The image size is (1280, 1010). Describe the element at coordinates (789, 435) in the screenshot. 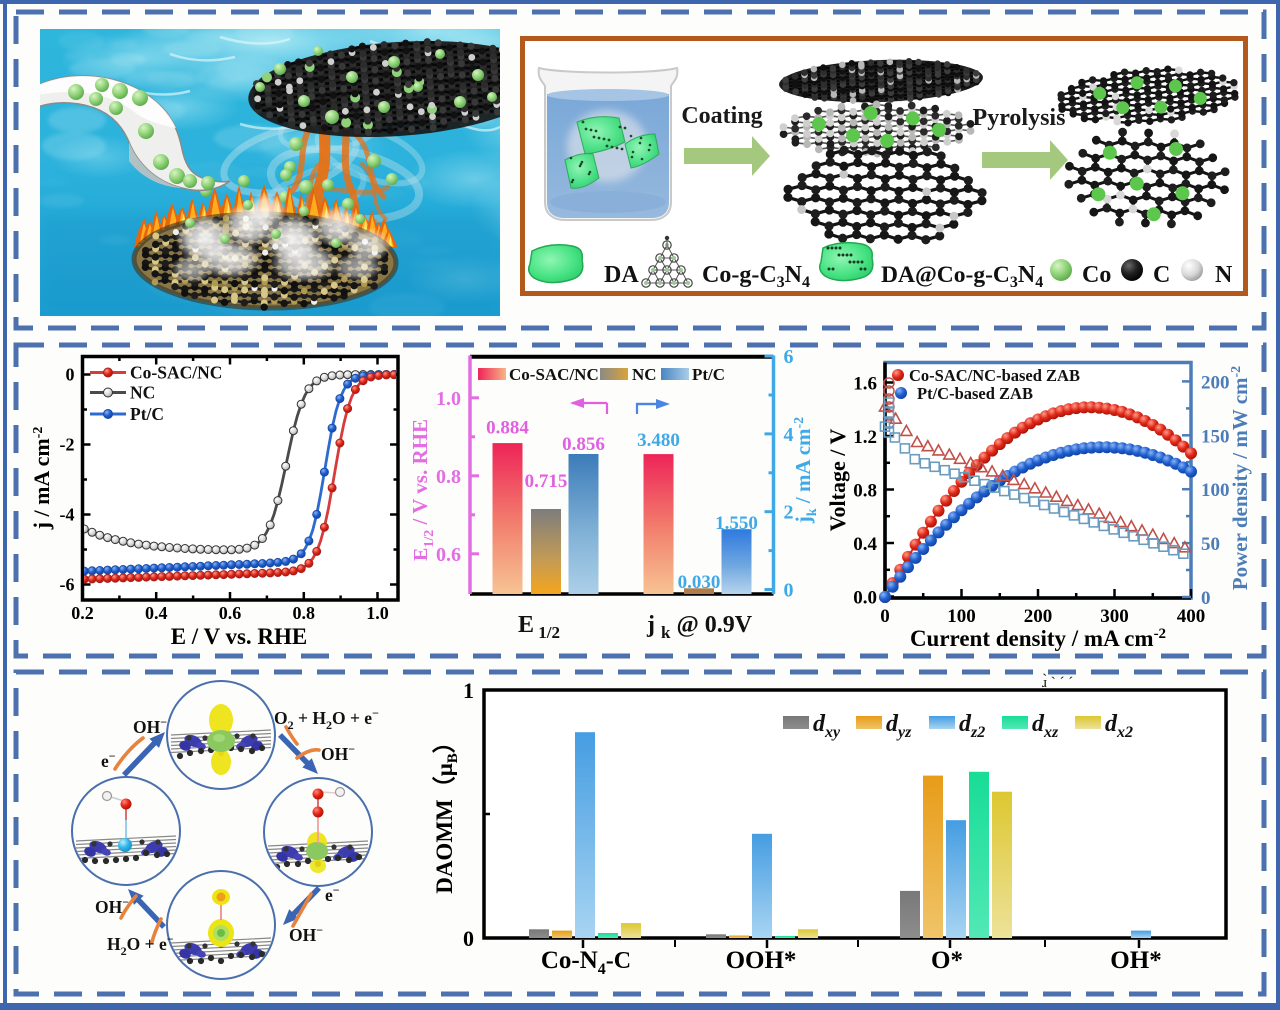

I see `svg-text: 4` at that location.